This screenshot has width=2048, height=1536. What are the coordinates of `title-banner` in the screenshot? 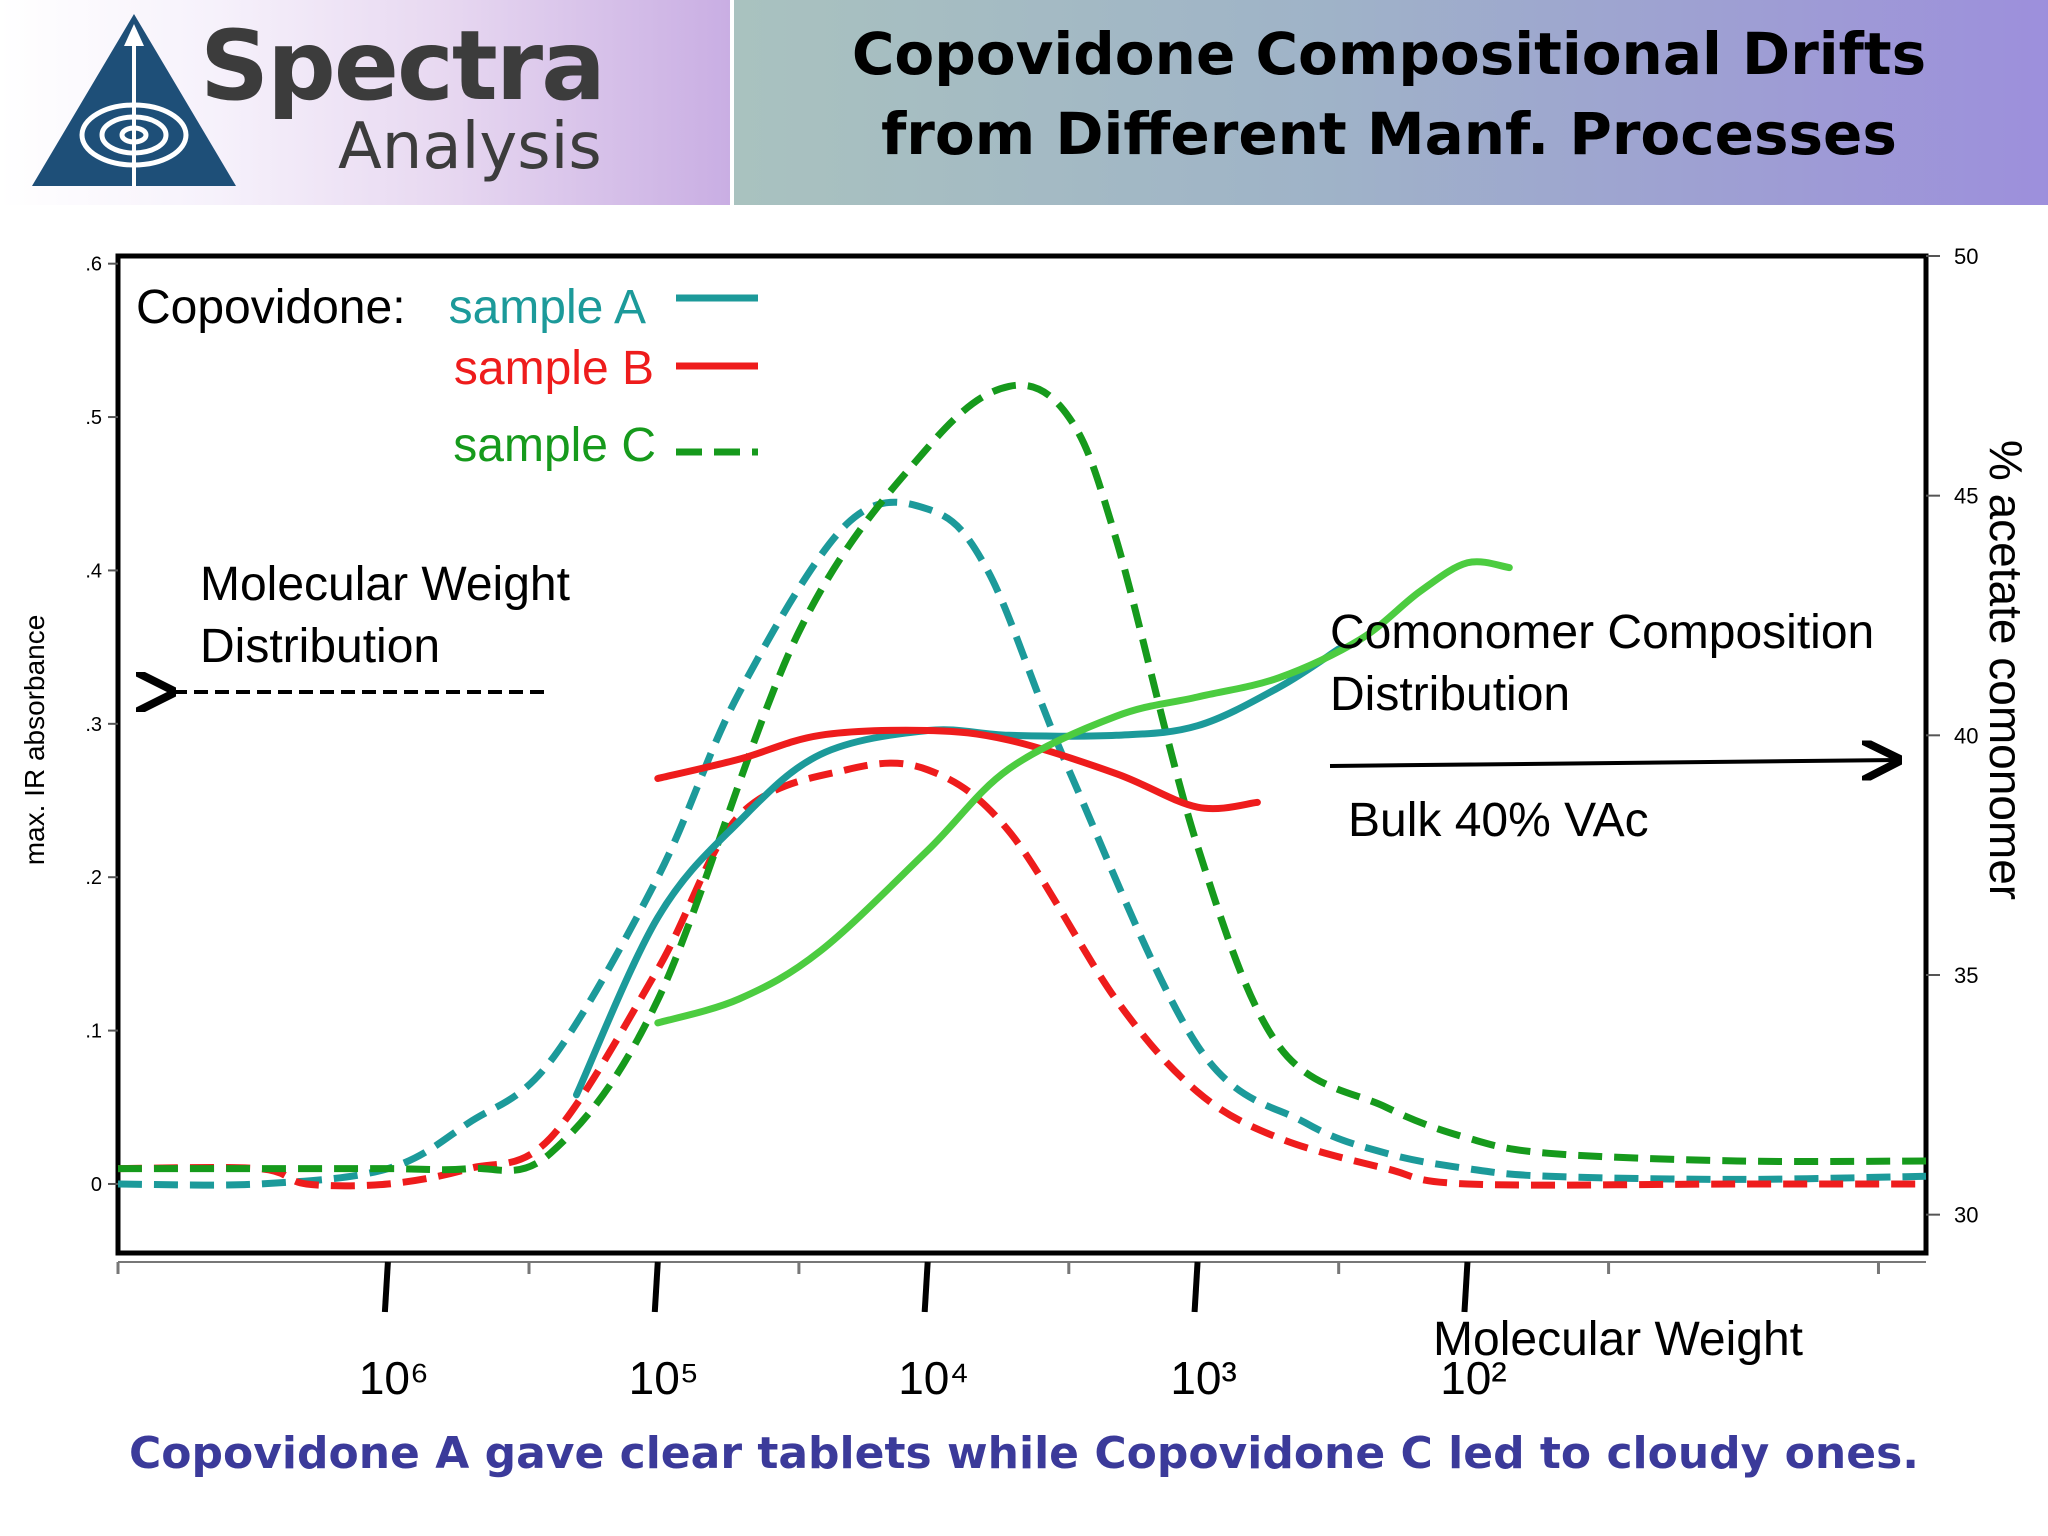 It's located at (1389, 102).